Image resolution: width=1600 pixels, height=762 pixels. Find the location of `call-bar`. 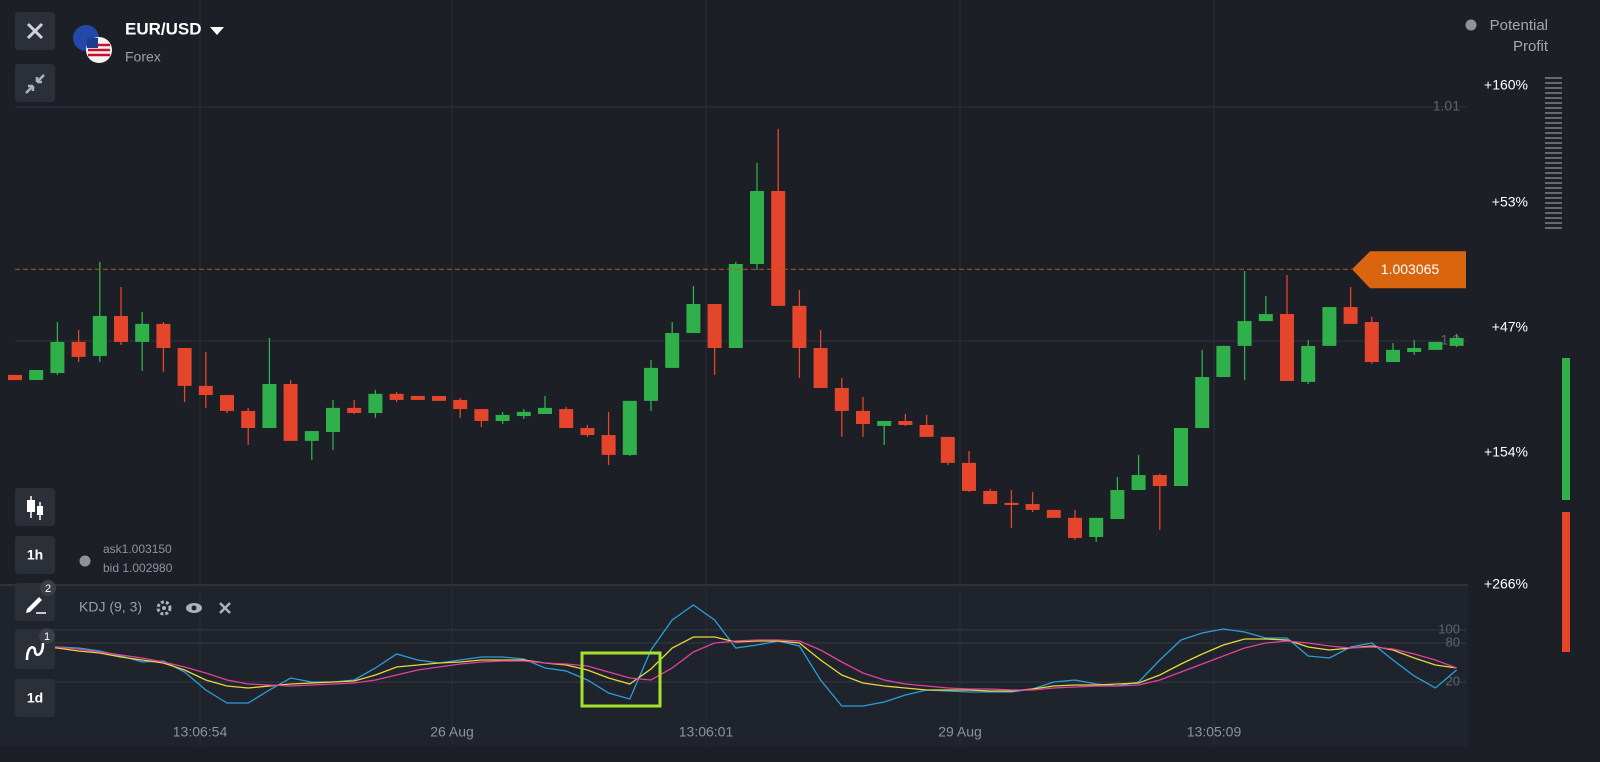

call-bar is located at coordinates (1566, 429).